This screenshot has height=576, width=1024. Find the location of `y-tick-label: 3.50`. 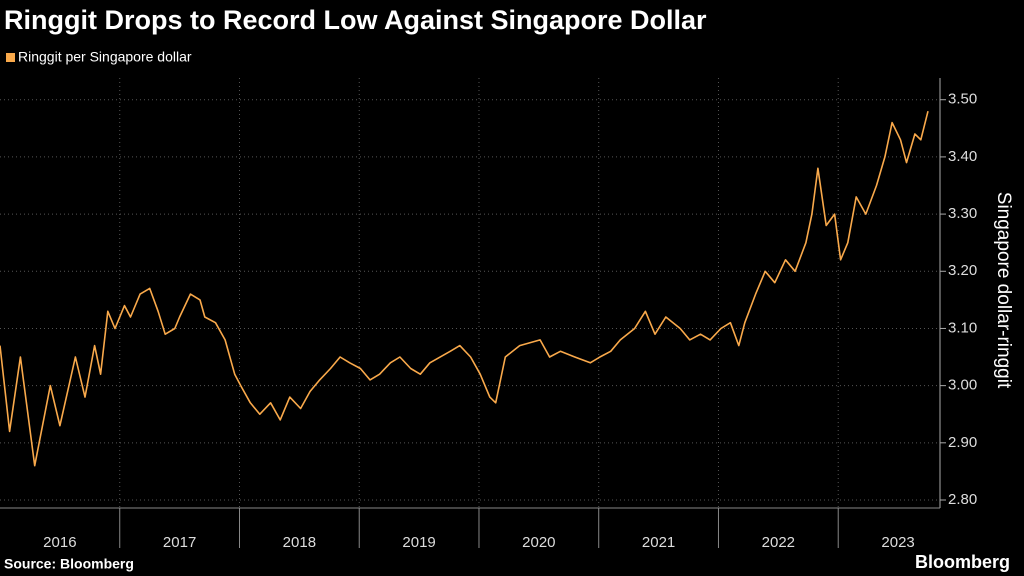

y-tick-label: 3.50 is located at coordinates (962, 99).